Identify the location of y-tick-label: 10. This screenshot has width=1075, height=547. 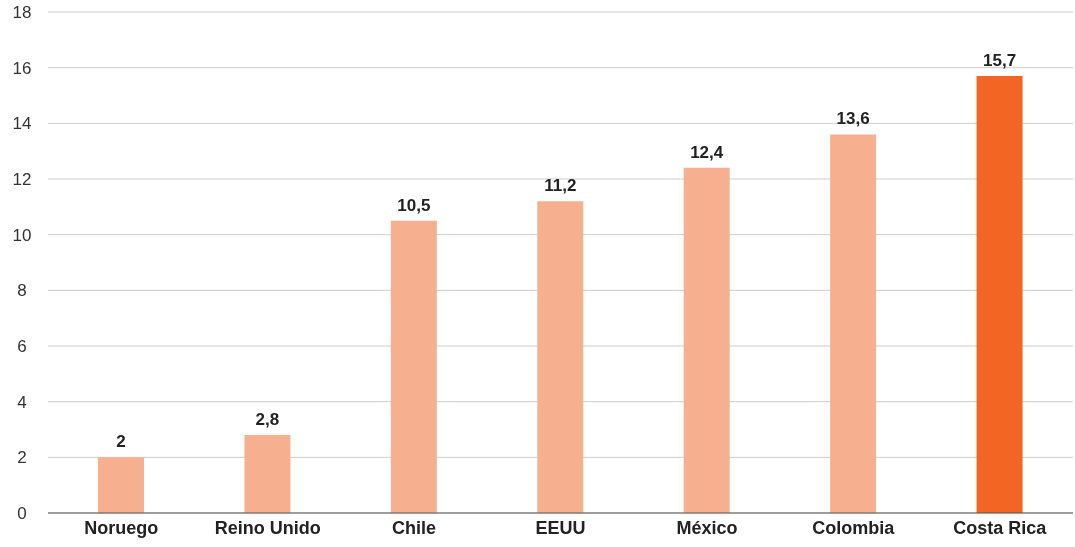
(22, 235).